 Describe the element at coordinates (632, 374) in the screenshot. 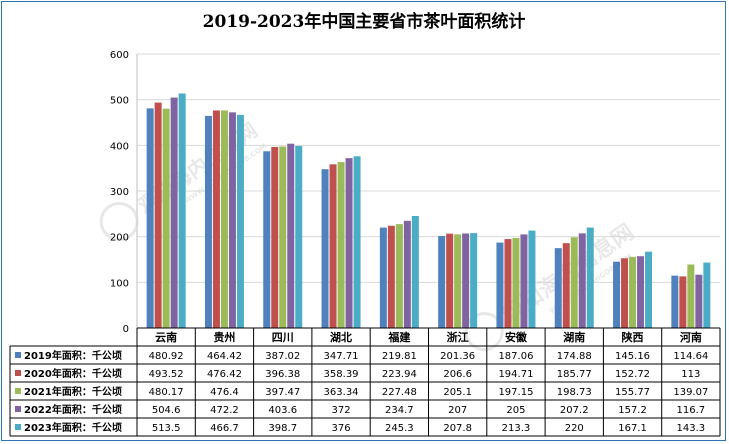

I see `data-label: 152.72` at that location.